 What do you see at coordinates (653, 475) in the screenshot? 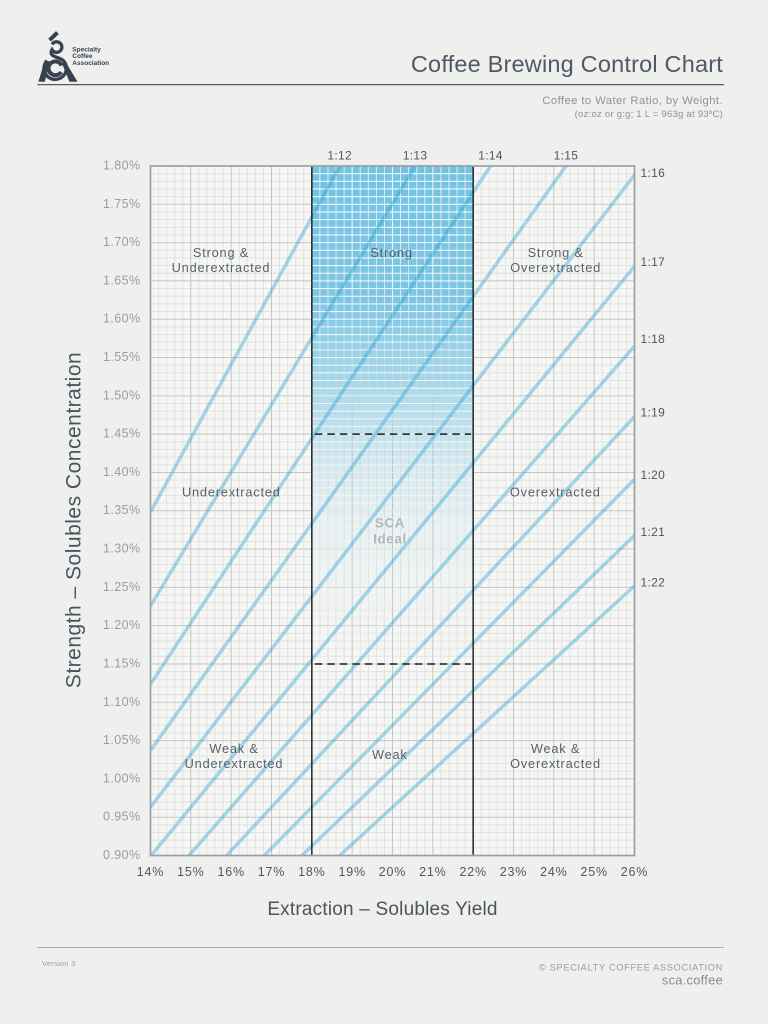
I see `svg-text: 1:20` at bounding box center [653, 475].